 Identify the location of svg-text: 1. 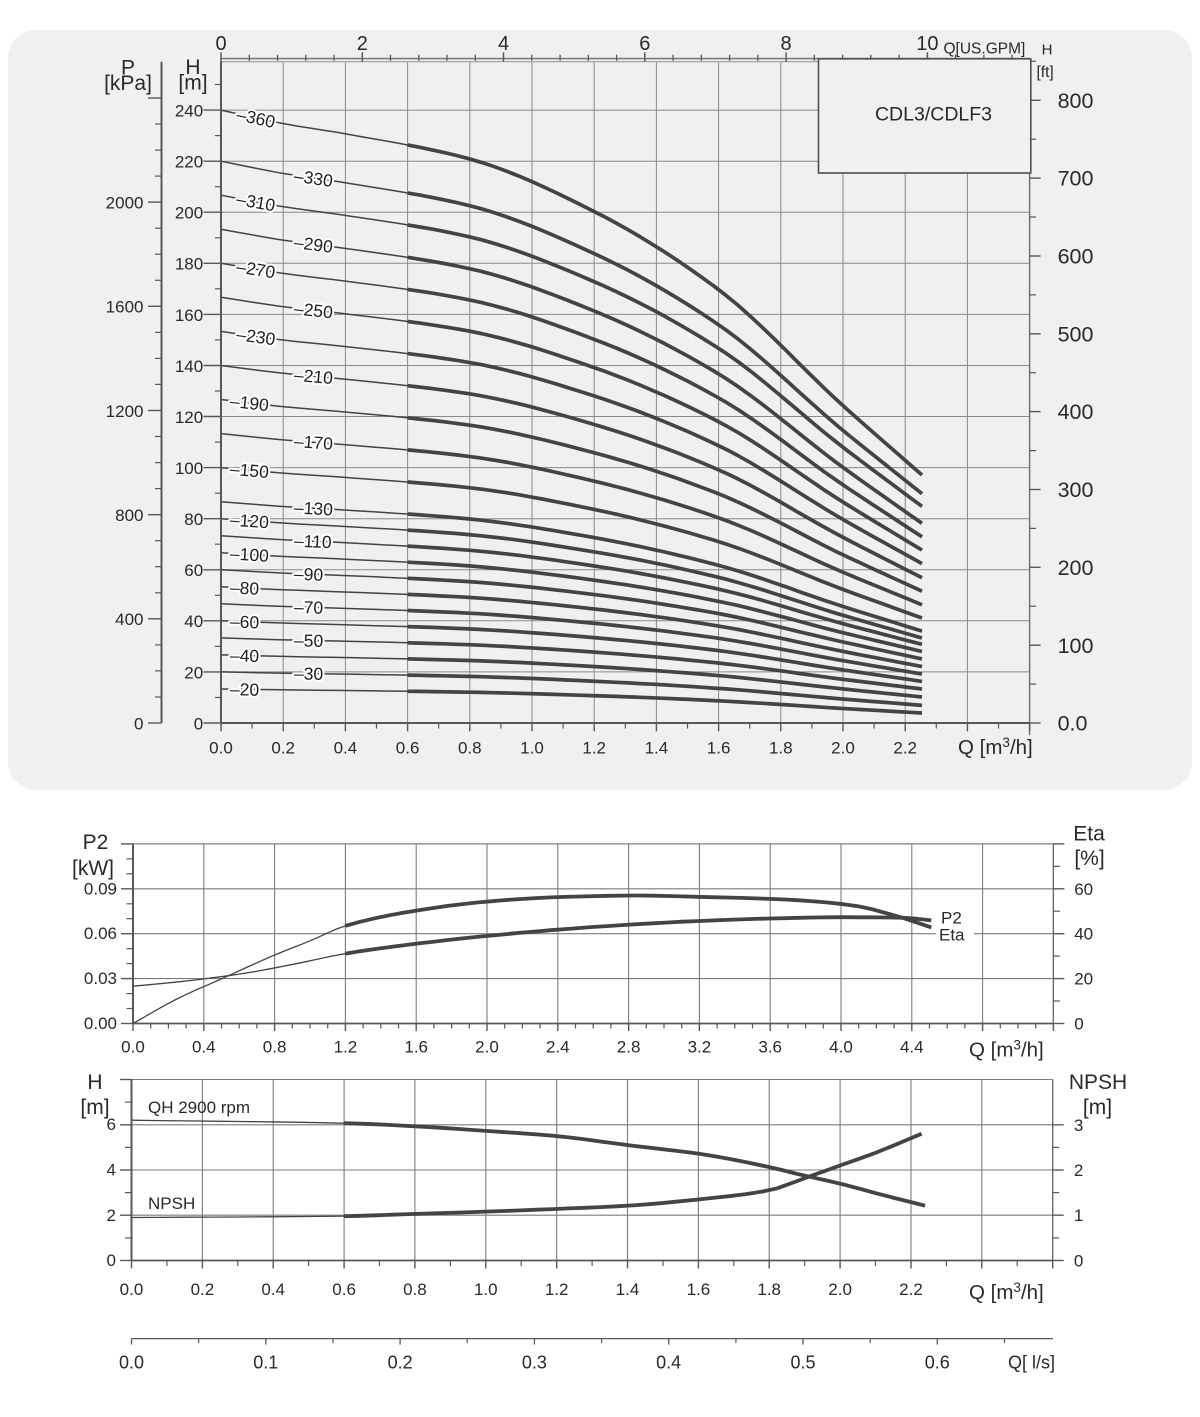
(1078, 1215).